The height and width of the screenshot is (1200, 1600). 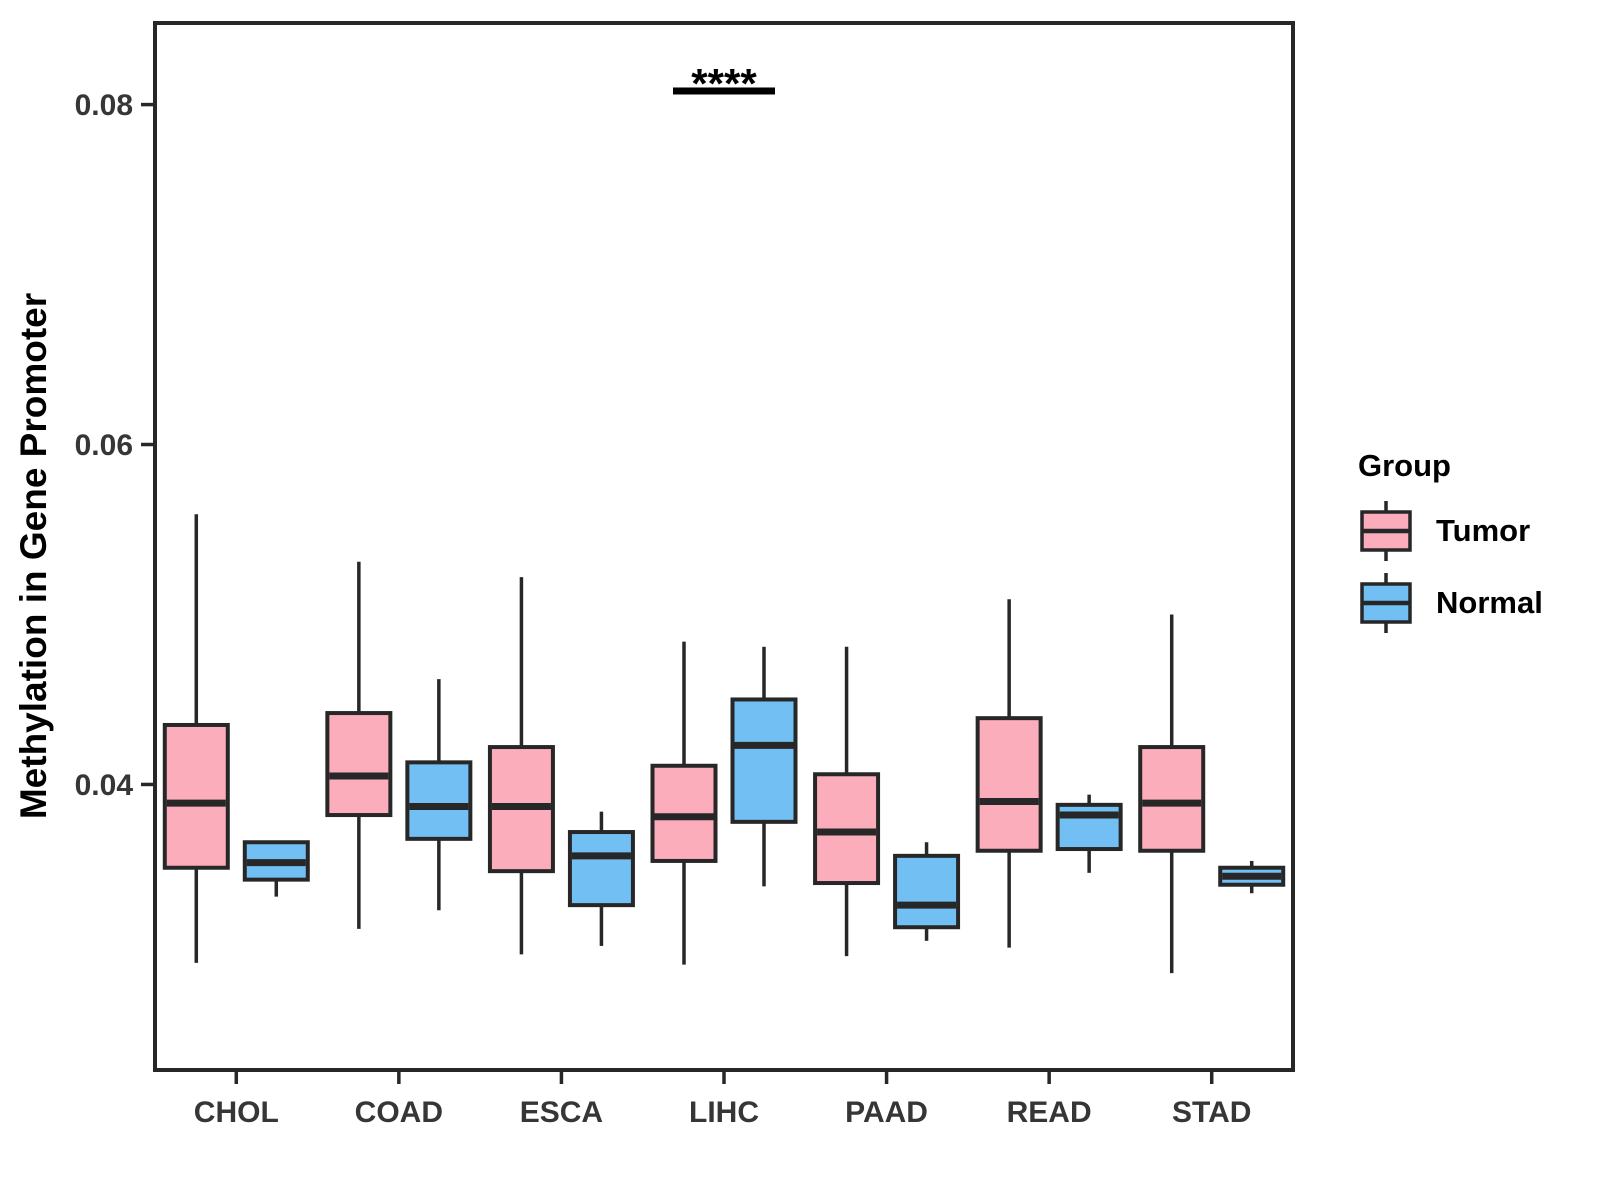 I want to click on y-tick-label-0.04: 0.04, so click(x=104, y=785).